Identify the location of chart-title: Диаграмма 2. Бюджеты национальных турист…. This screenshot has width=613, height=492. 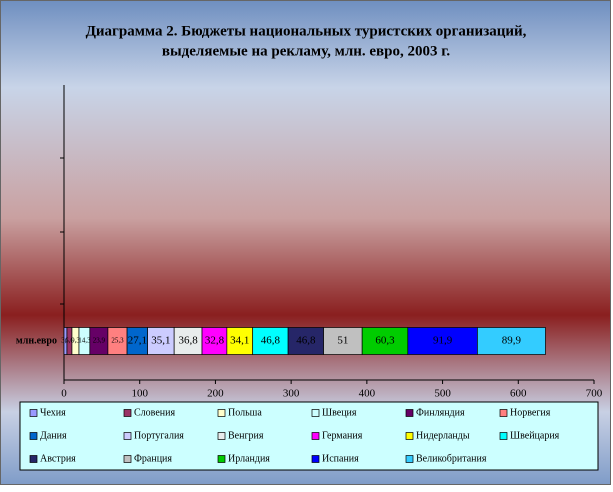
(306, 31).